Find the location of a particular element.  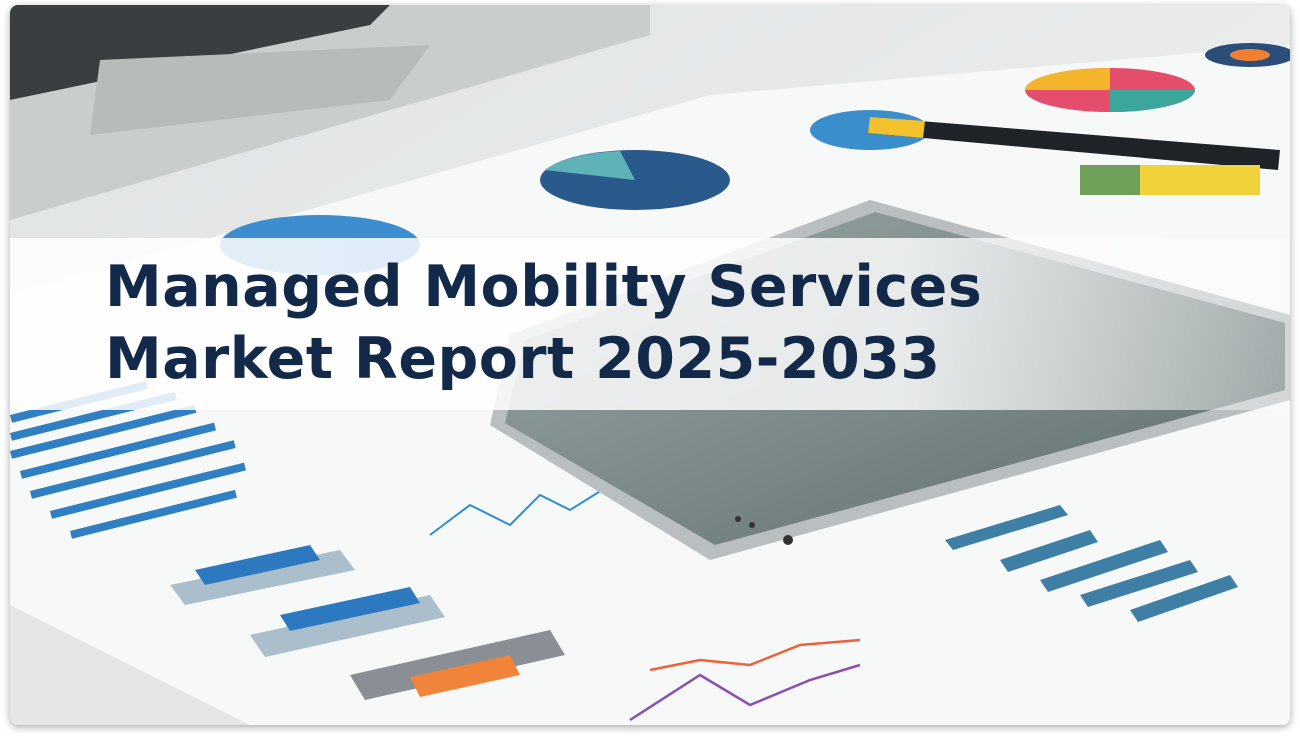

bar-chart-image-right is located at coordinates (1091, 563).